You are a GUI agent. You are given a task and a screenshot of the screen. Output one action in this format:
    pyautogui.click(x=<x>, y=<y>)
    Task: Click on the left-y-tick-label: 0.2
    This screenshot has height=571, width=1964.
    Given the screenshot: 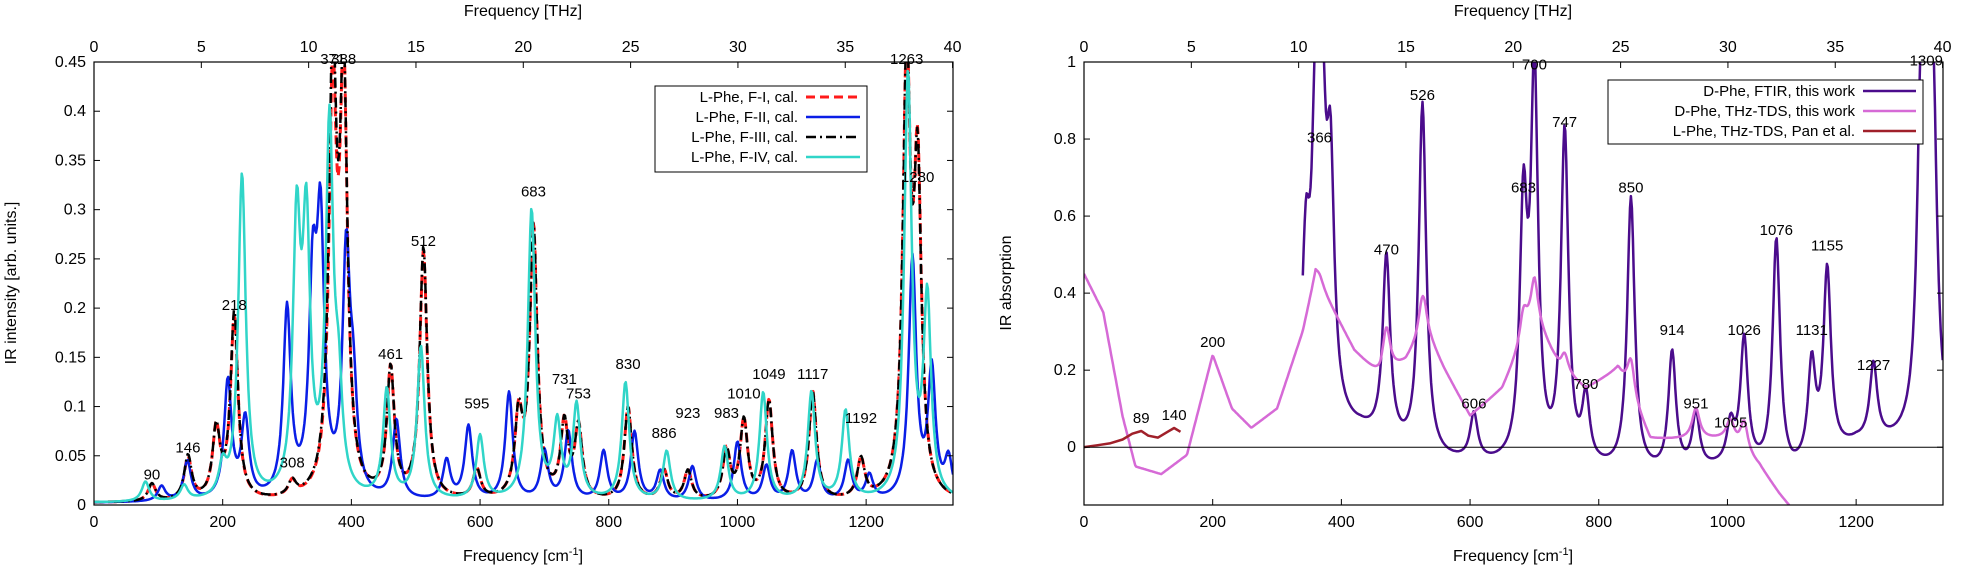 What is the action you would take?
    pyautogui.click(x=75, y=308)
    